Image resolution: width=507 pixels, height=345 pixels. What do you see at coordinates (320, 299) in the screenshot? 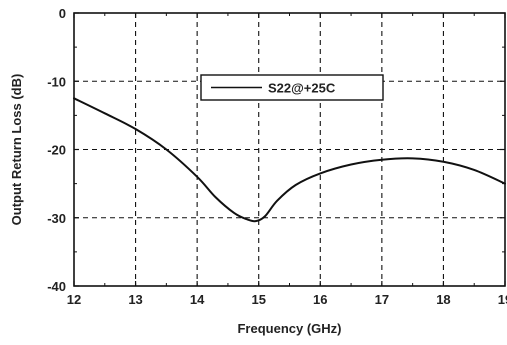
I see `x-tick-label: 16` at bounding box center [320, 299].